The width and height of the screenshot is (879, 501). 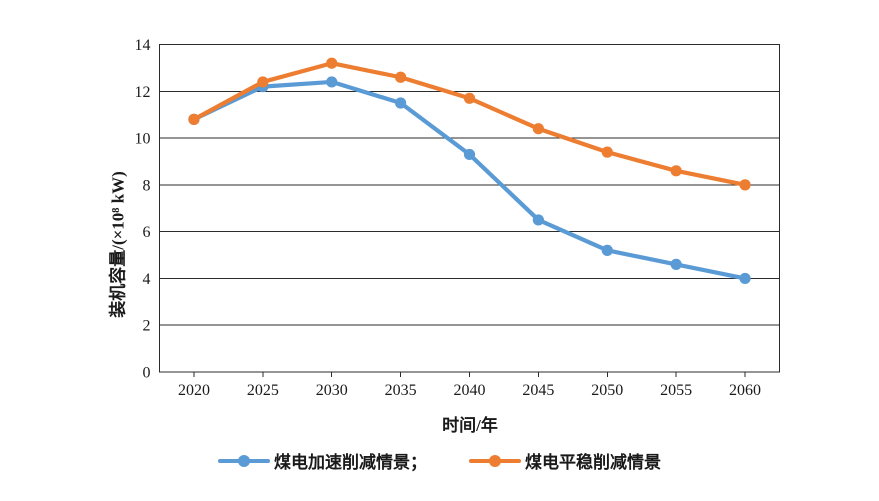 I want to click on legend-line-marker-steady, so click(x=495, y=460).